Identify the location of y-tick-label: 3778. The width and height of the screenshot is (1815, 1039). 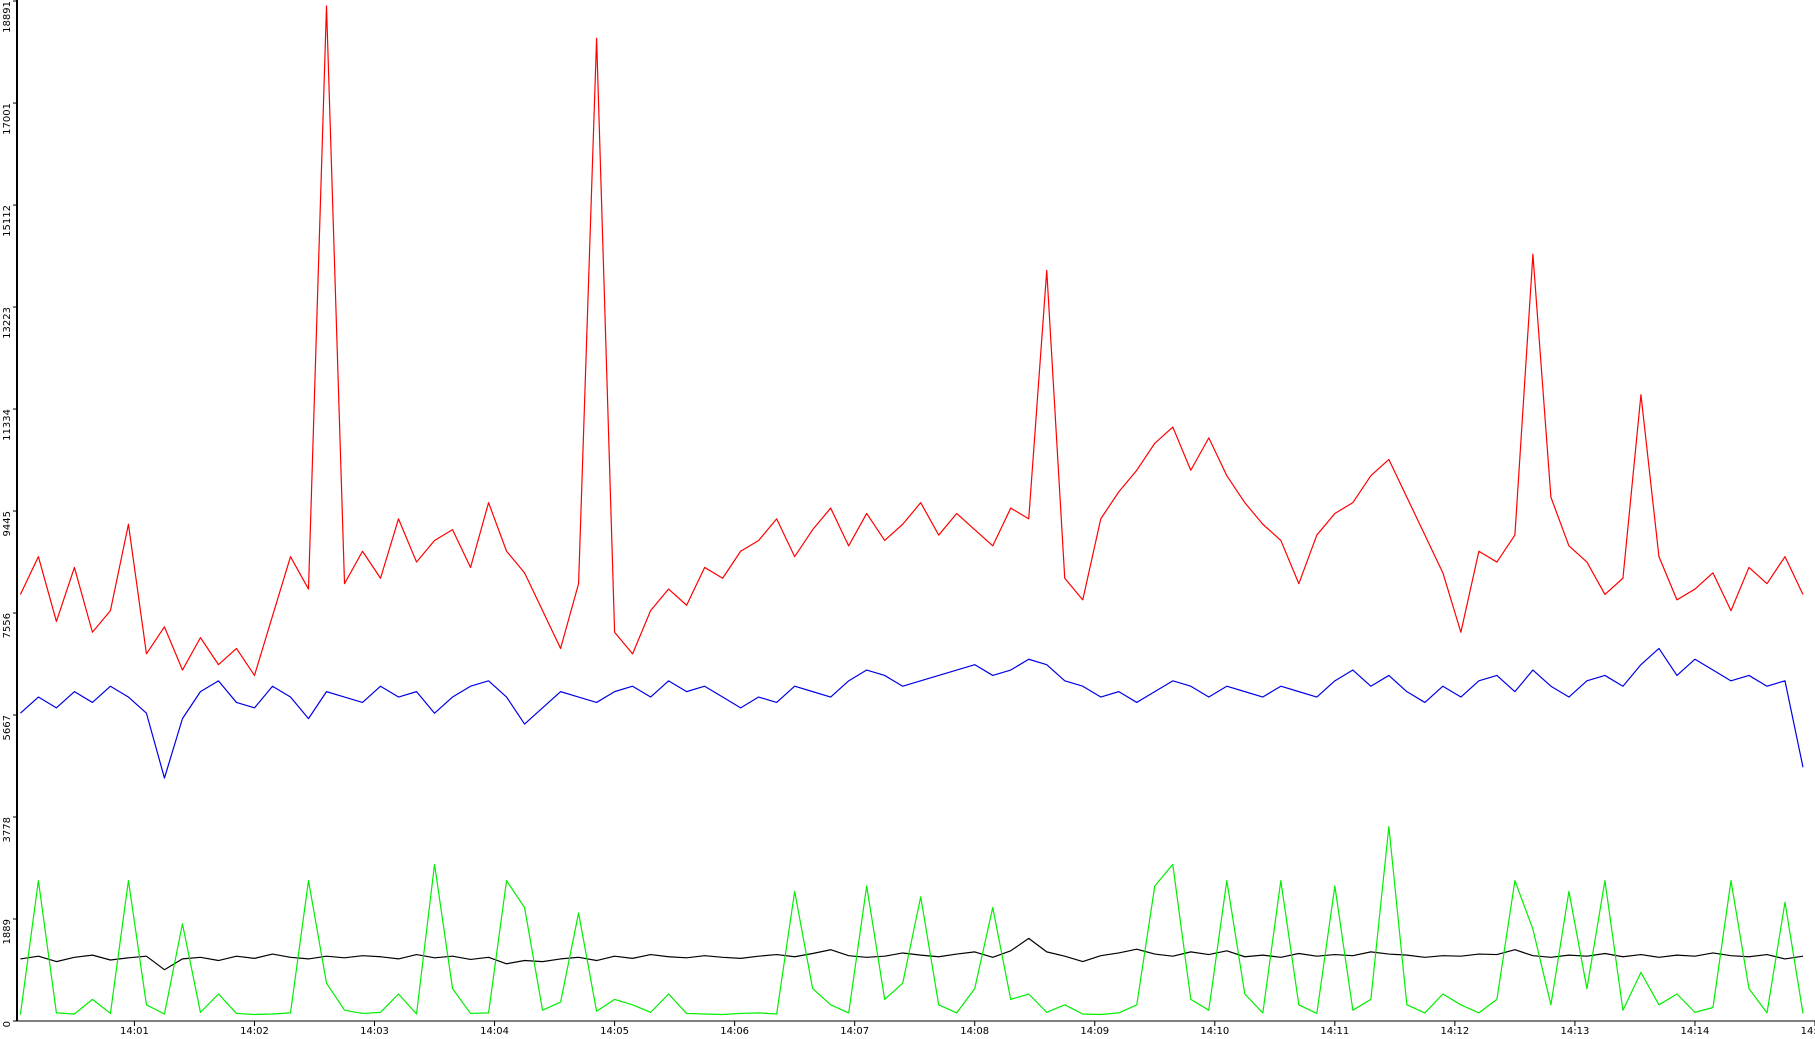
(7, 829).